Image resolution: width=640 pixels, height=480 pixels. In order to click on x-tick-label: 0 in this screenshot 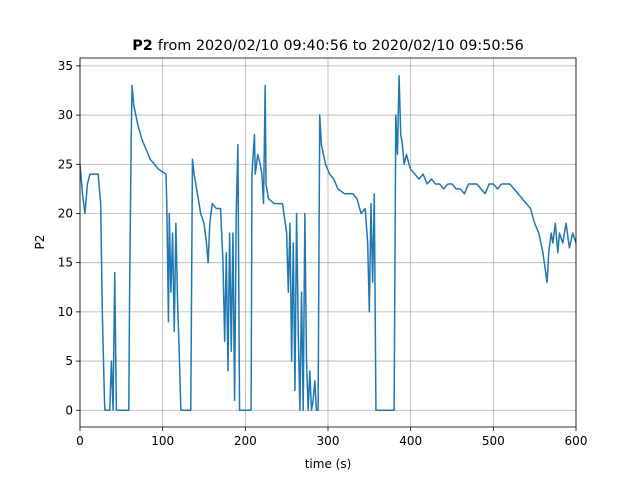, I will do `click(80, 441)`.